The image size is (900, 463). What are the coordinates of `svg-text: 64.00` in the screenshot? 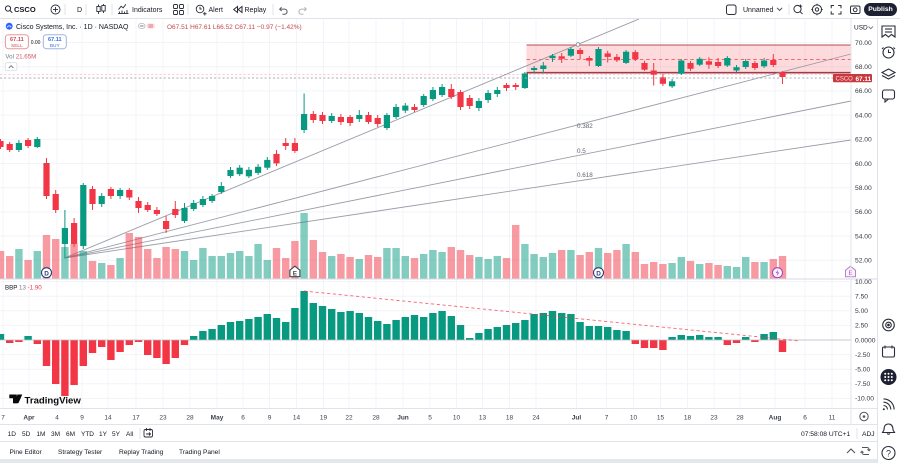 It's located at (863, 115).